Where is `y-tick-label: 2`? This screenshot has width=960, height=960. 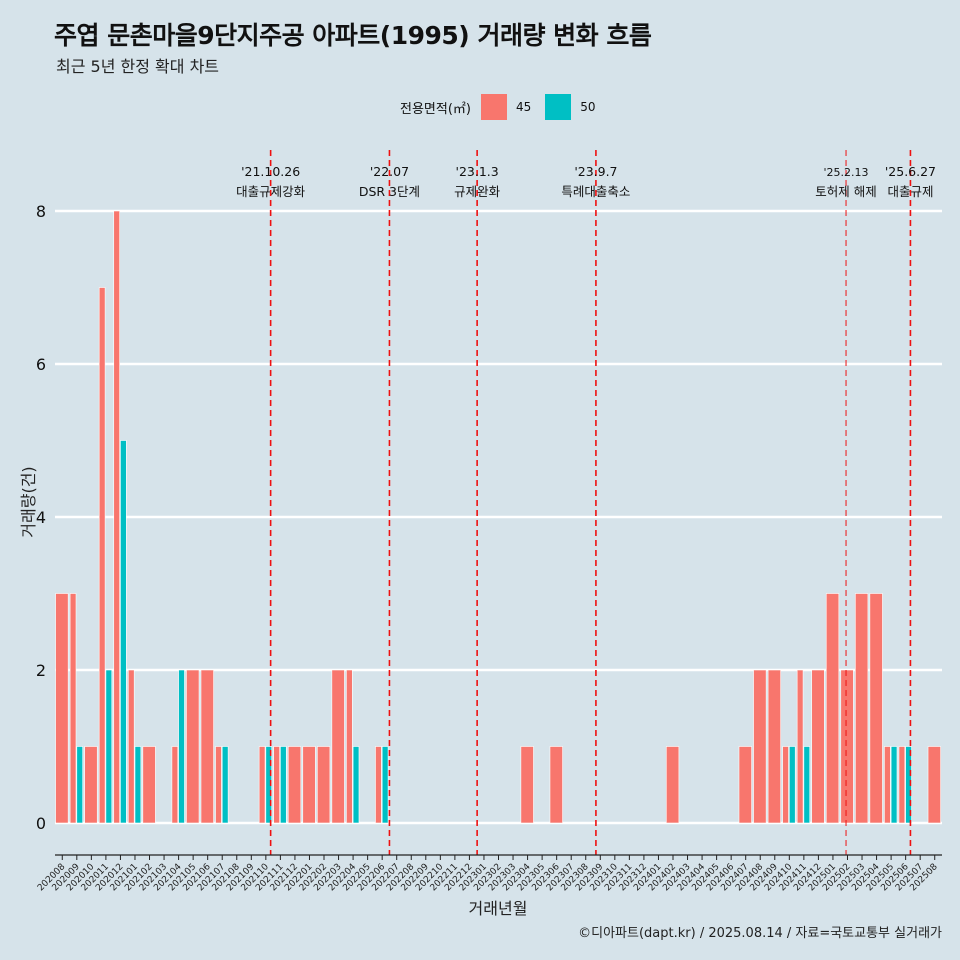 y-tick-label: 2 is located at coordinates (41, 670).